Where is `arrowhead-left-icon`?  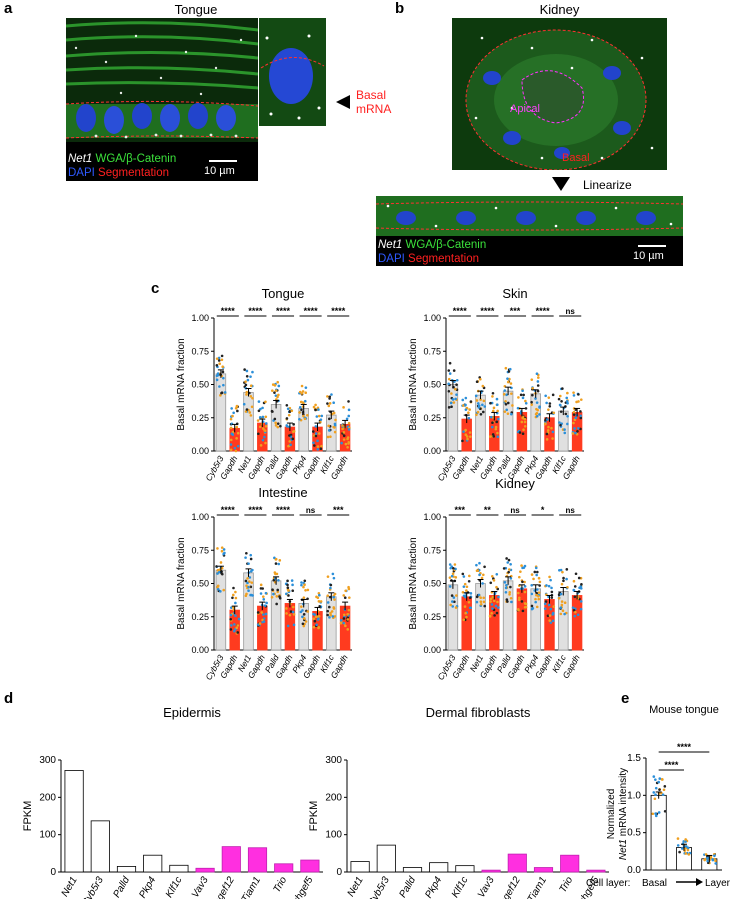 arrowhead-left-icon is located at coordinates (343, 102).